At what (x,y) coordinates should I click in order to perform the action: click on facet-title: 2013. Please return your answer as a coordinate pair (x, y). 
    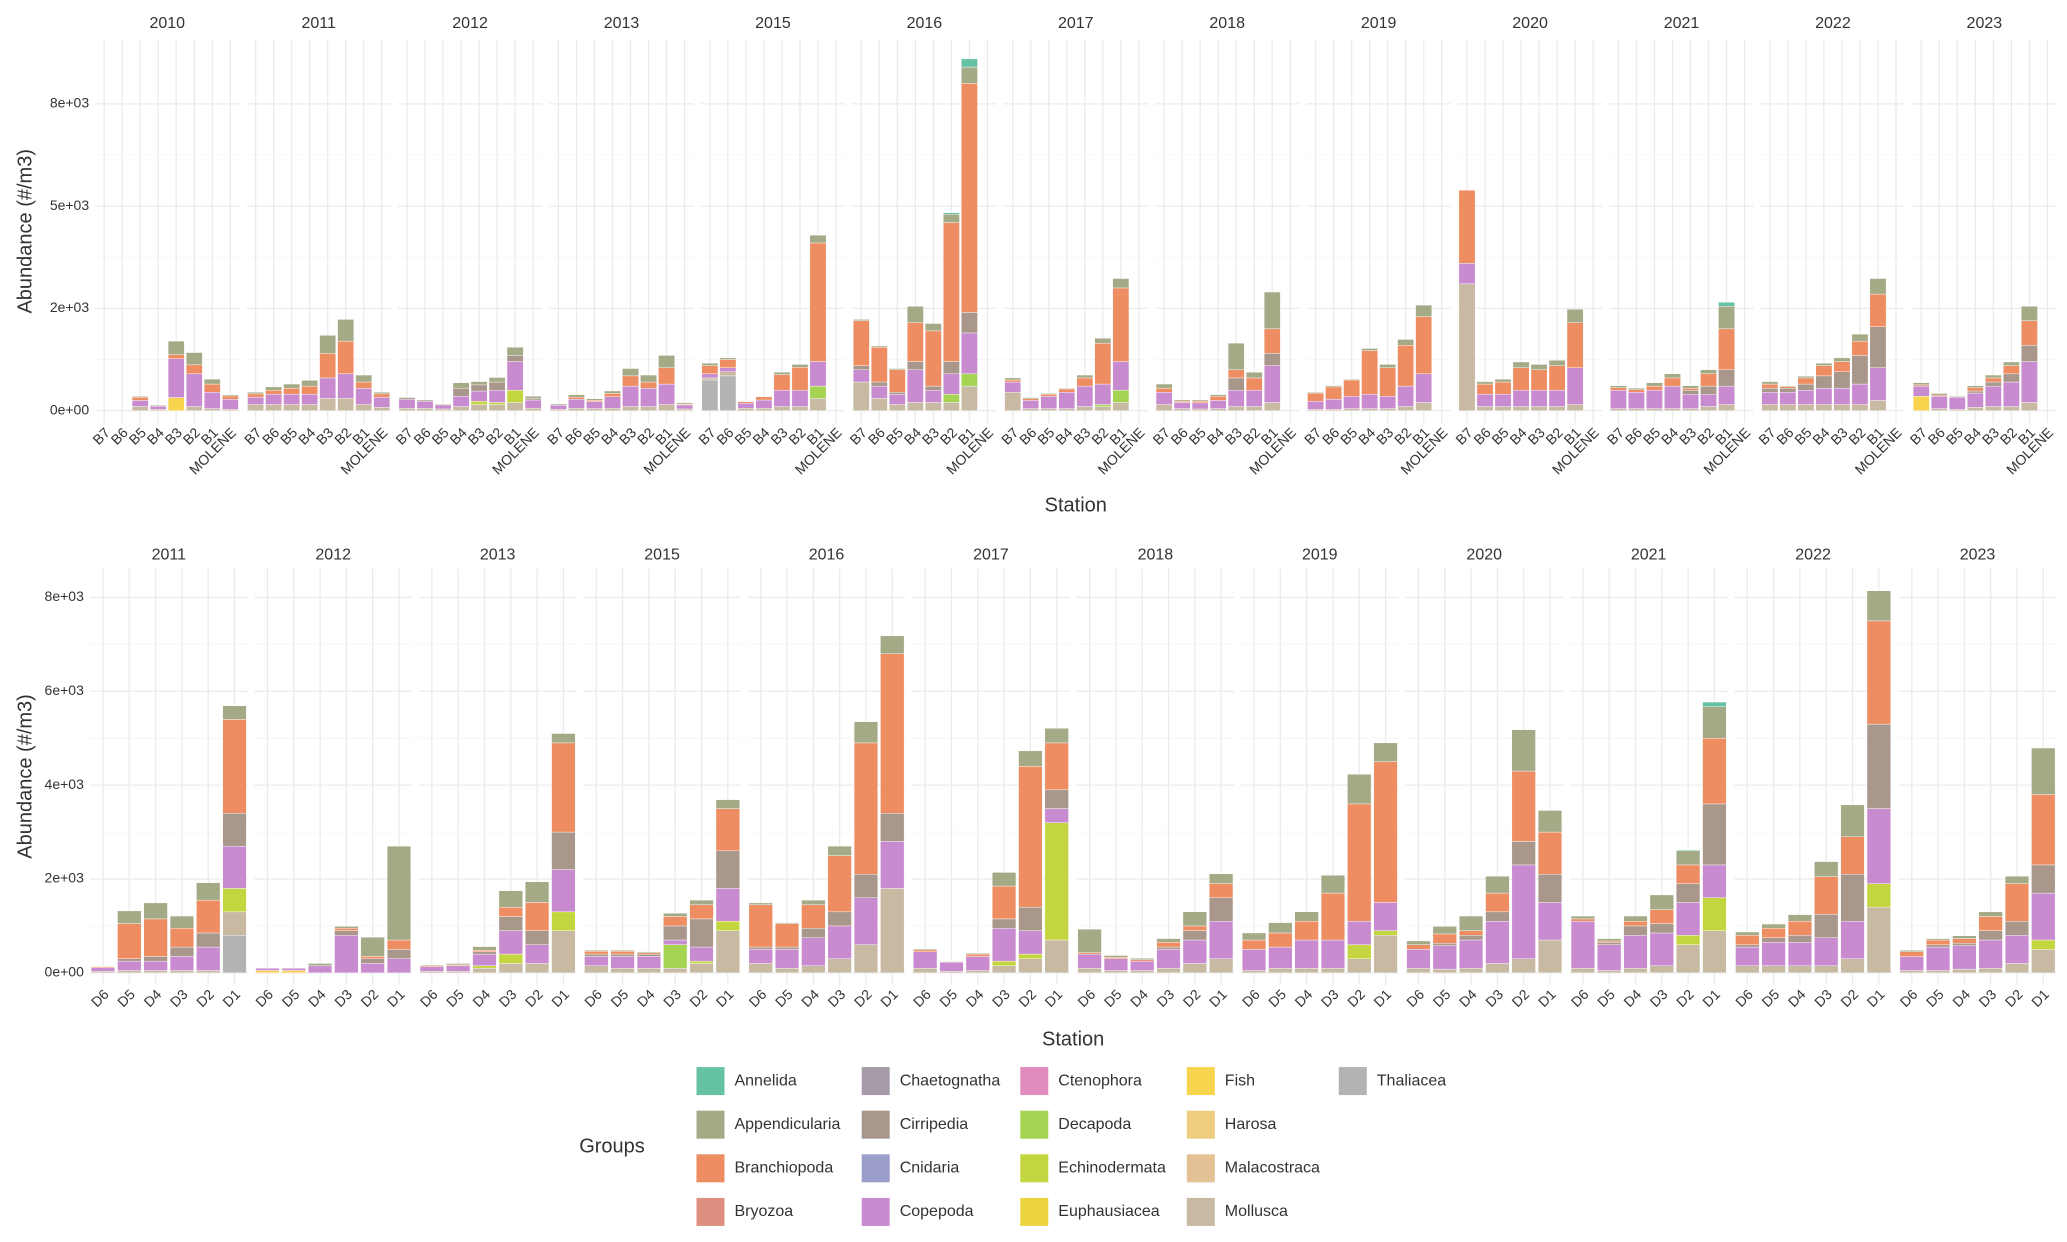
    Looking at the image, I should click on (622, 23).